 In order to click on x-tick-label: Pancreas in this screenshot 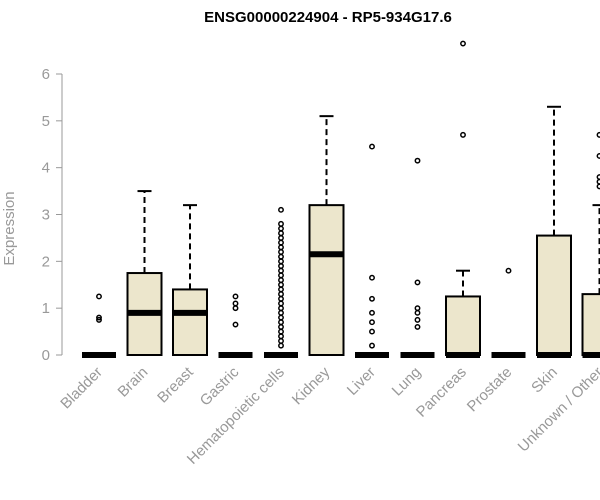, I will do `click(441, 392)`.